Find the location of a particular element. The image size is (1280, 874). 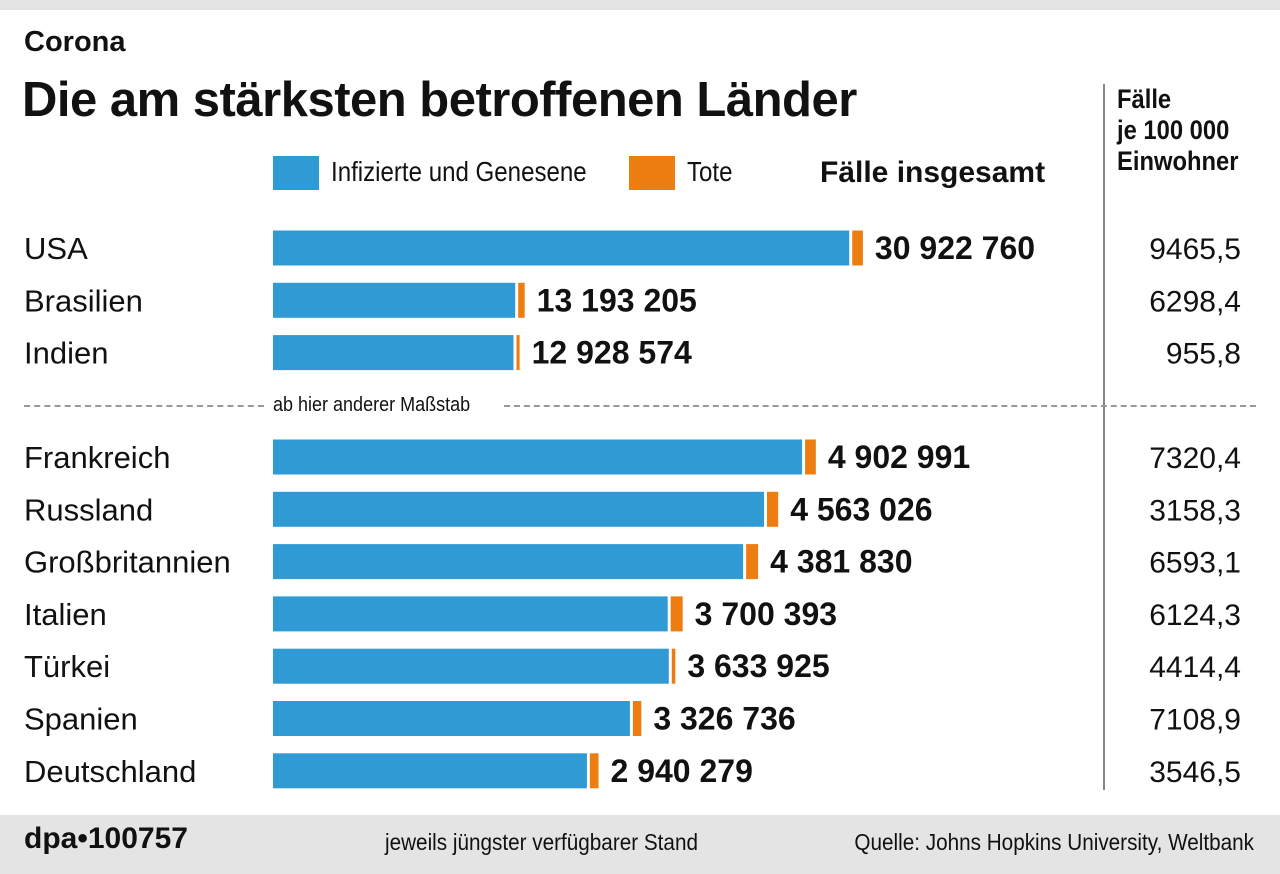

total-value-label: 12 928 574 is located at coordinates (612, 353).